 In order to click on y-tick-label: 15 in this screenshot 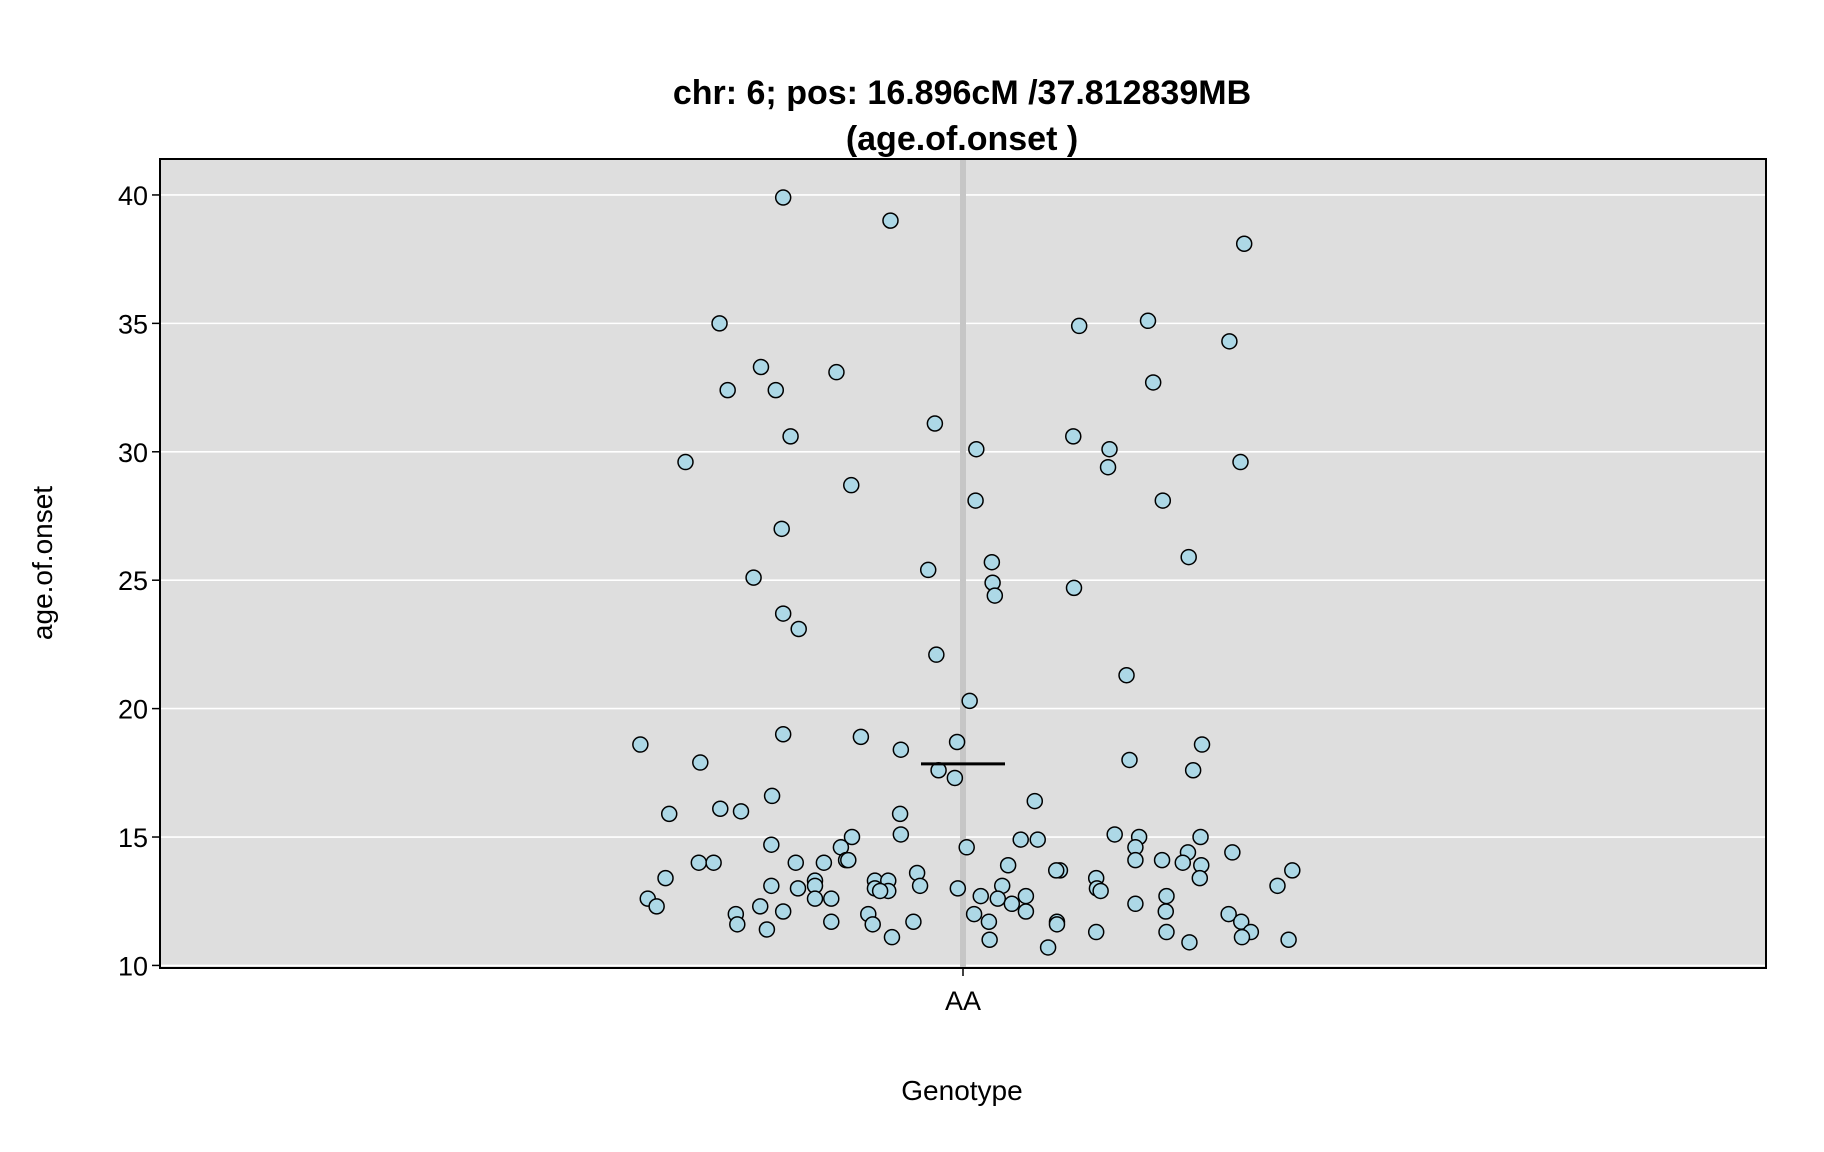, I will do `click(133, 838)`.